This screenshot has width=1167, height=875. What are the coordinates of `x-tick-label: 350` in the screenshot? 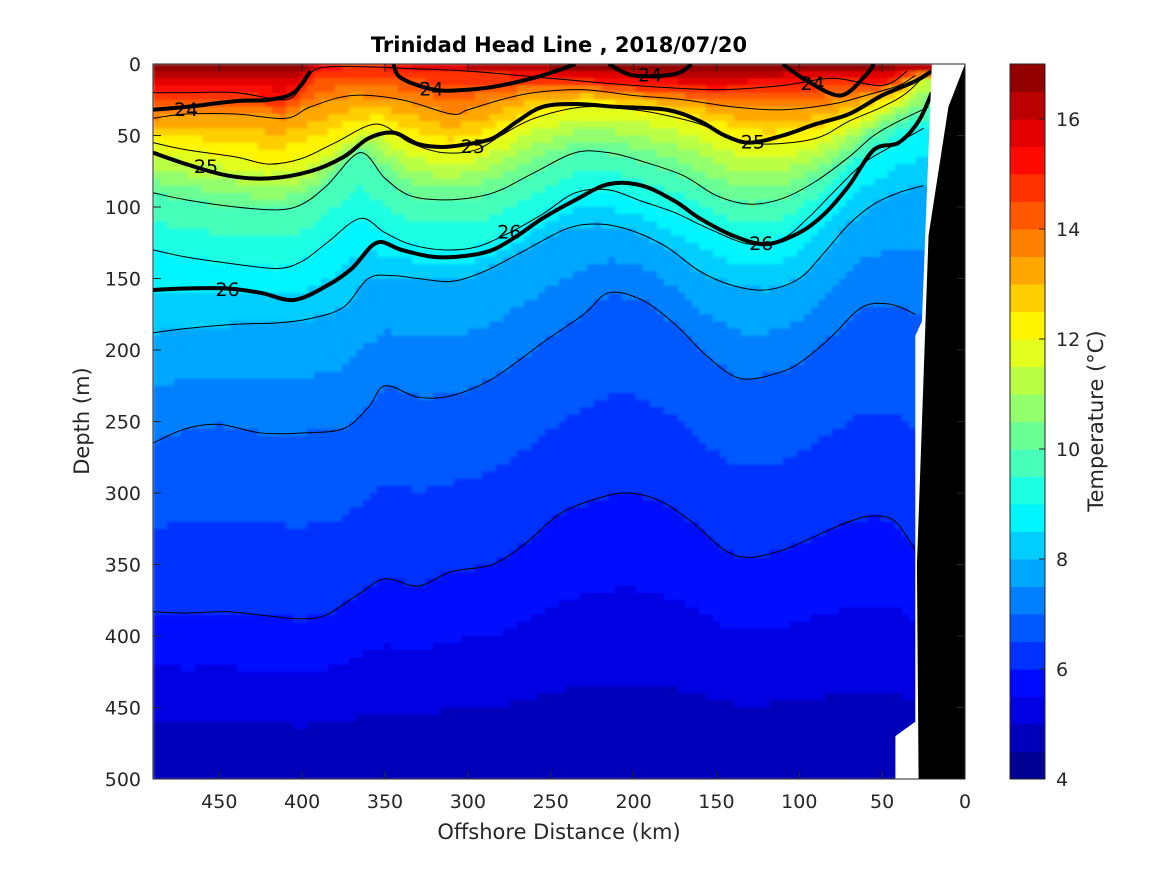 It's located at (385, 802).